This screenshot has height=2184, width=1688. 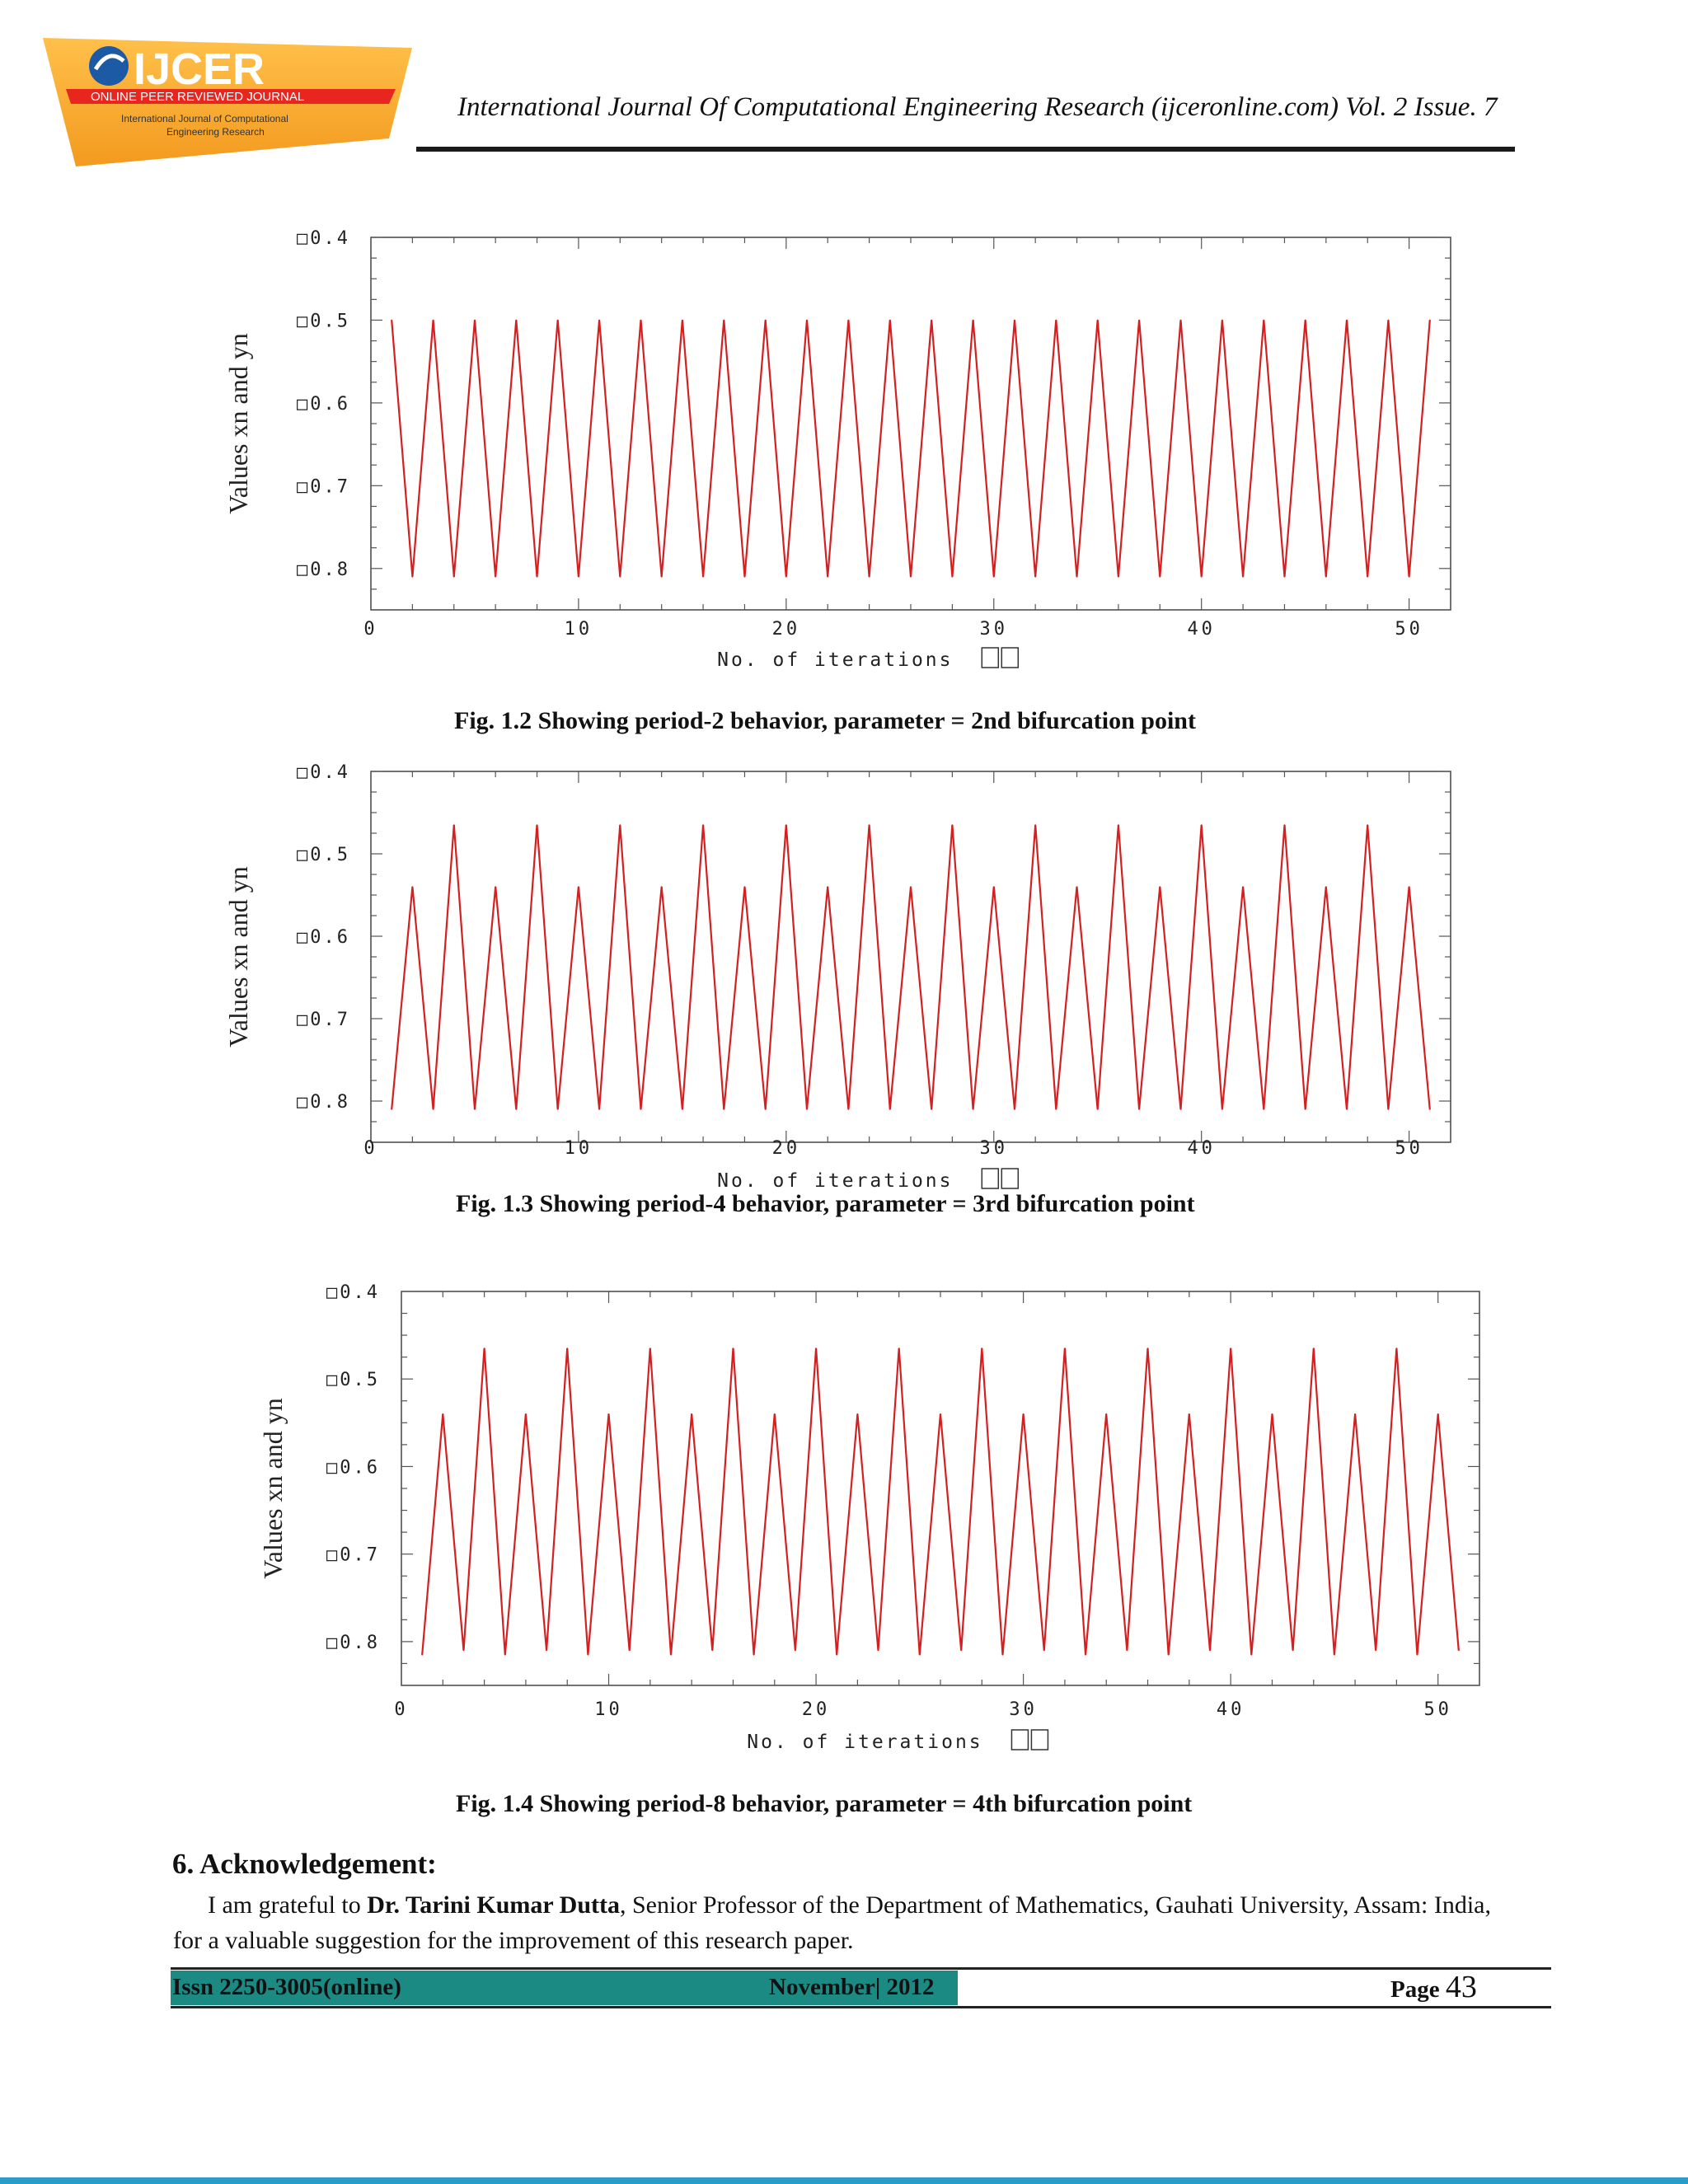 I want to click on plot-frame, so click(x=910, y=424).